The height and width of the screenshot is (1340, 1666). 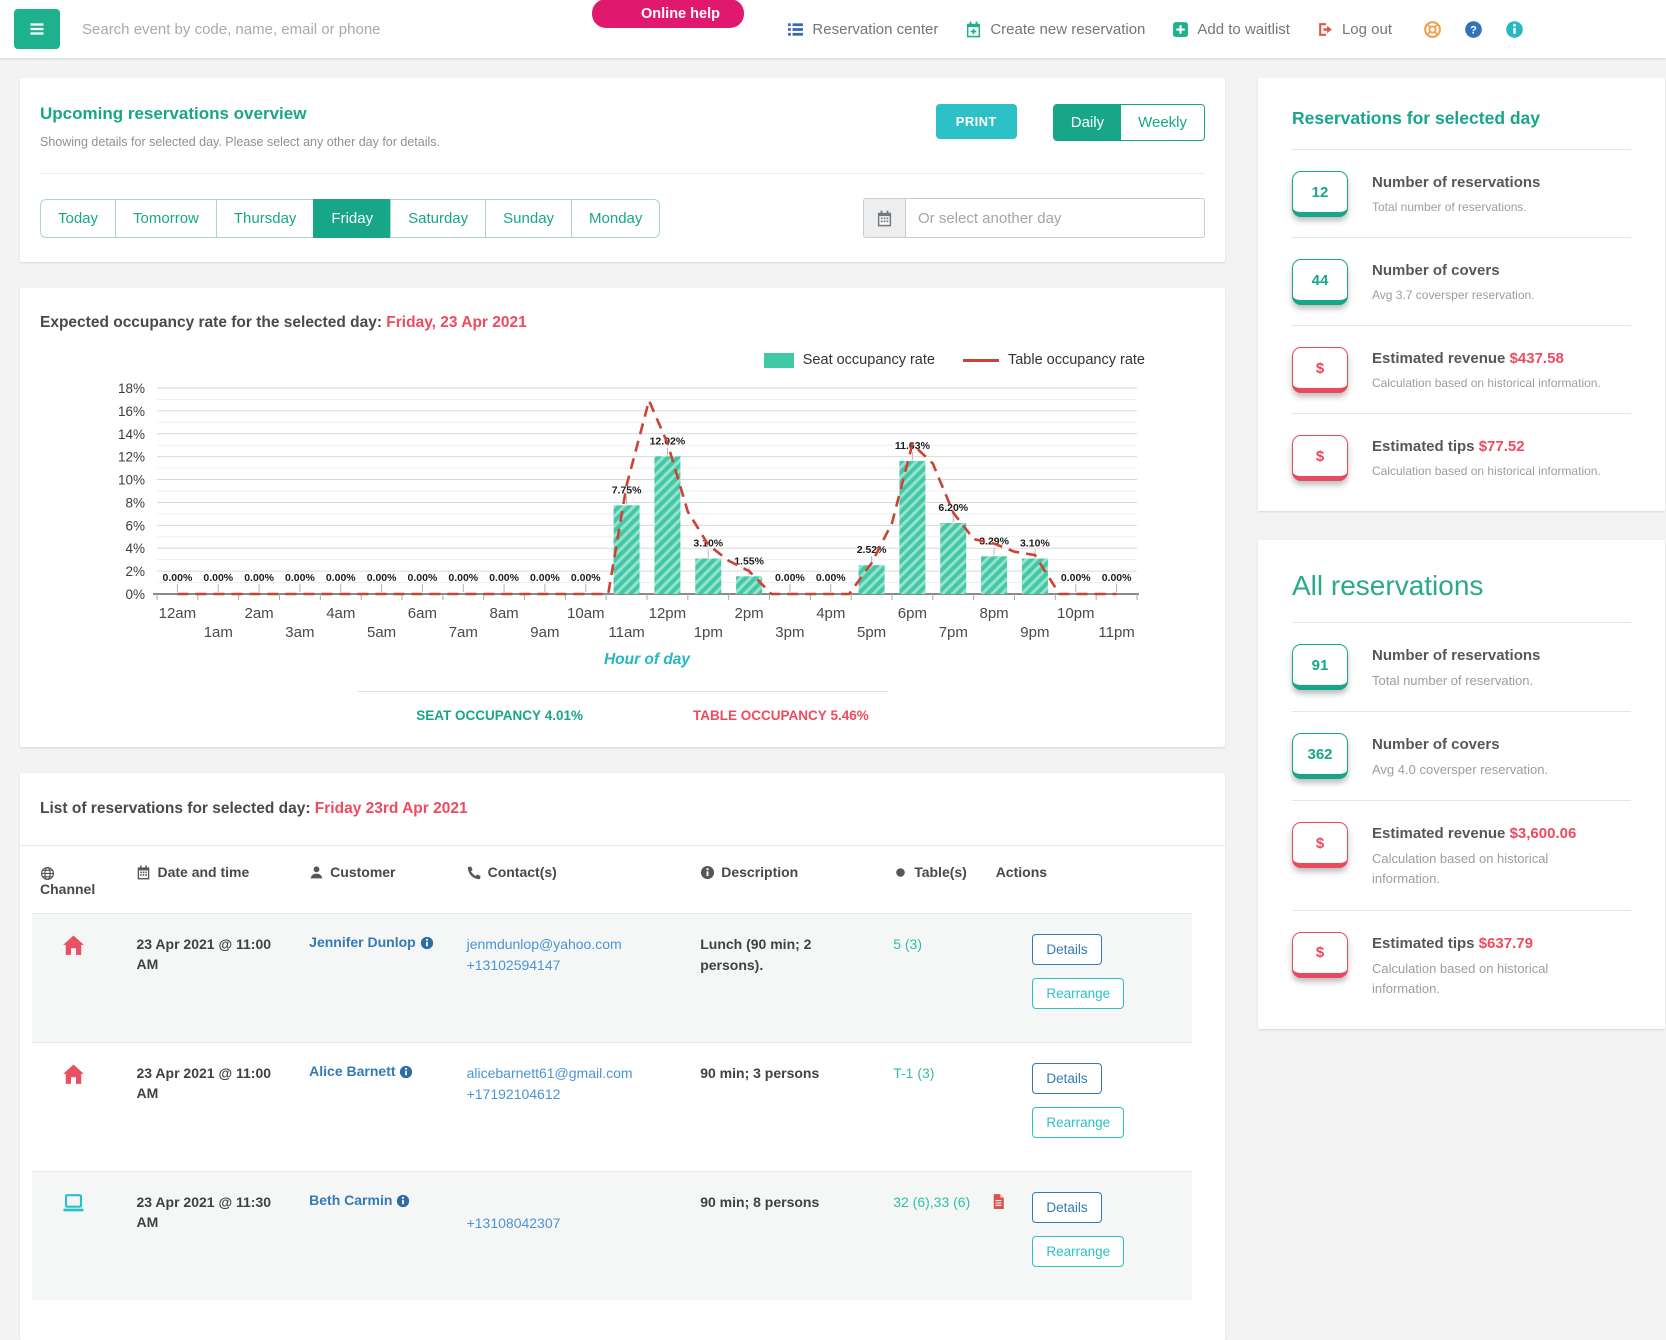 What do you see at coordinates (130, 434) in the screenshot?
I see `svg-text: 14%` at bounding box center [130, 434].